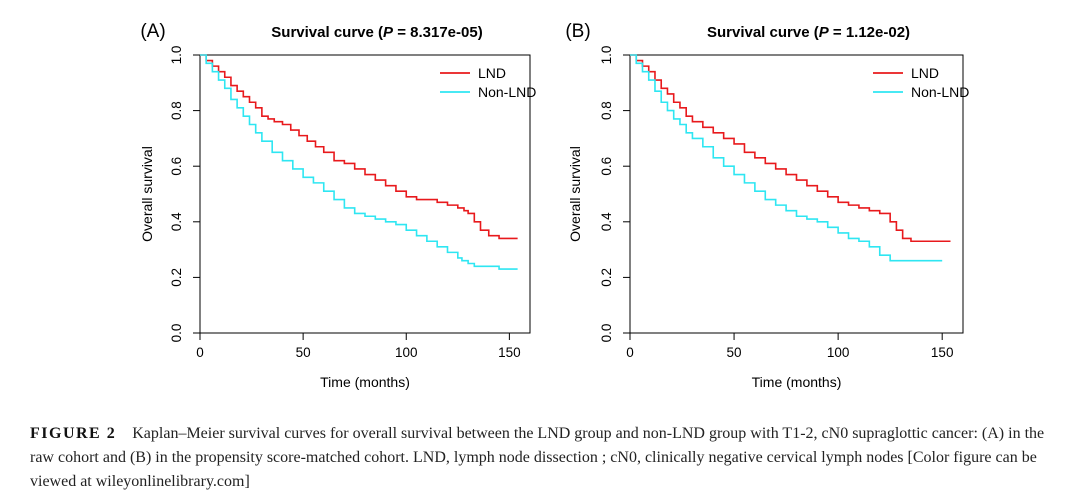  I want to click on chart-title-suffix: = 1.12e-02), so click(869, 32).